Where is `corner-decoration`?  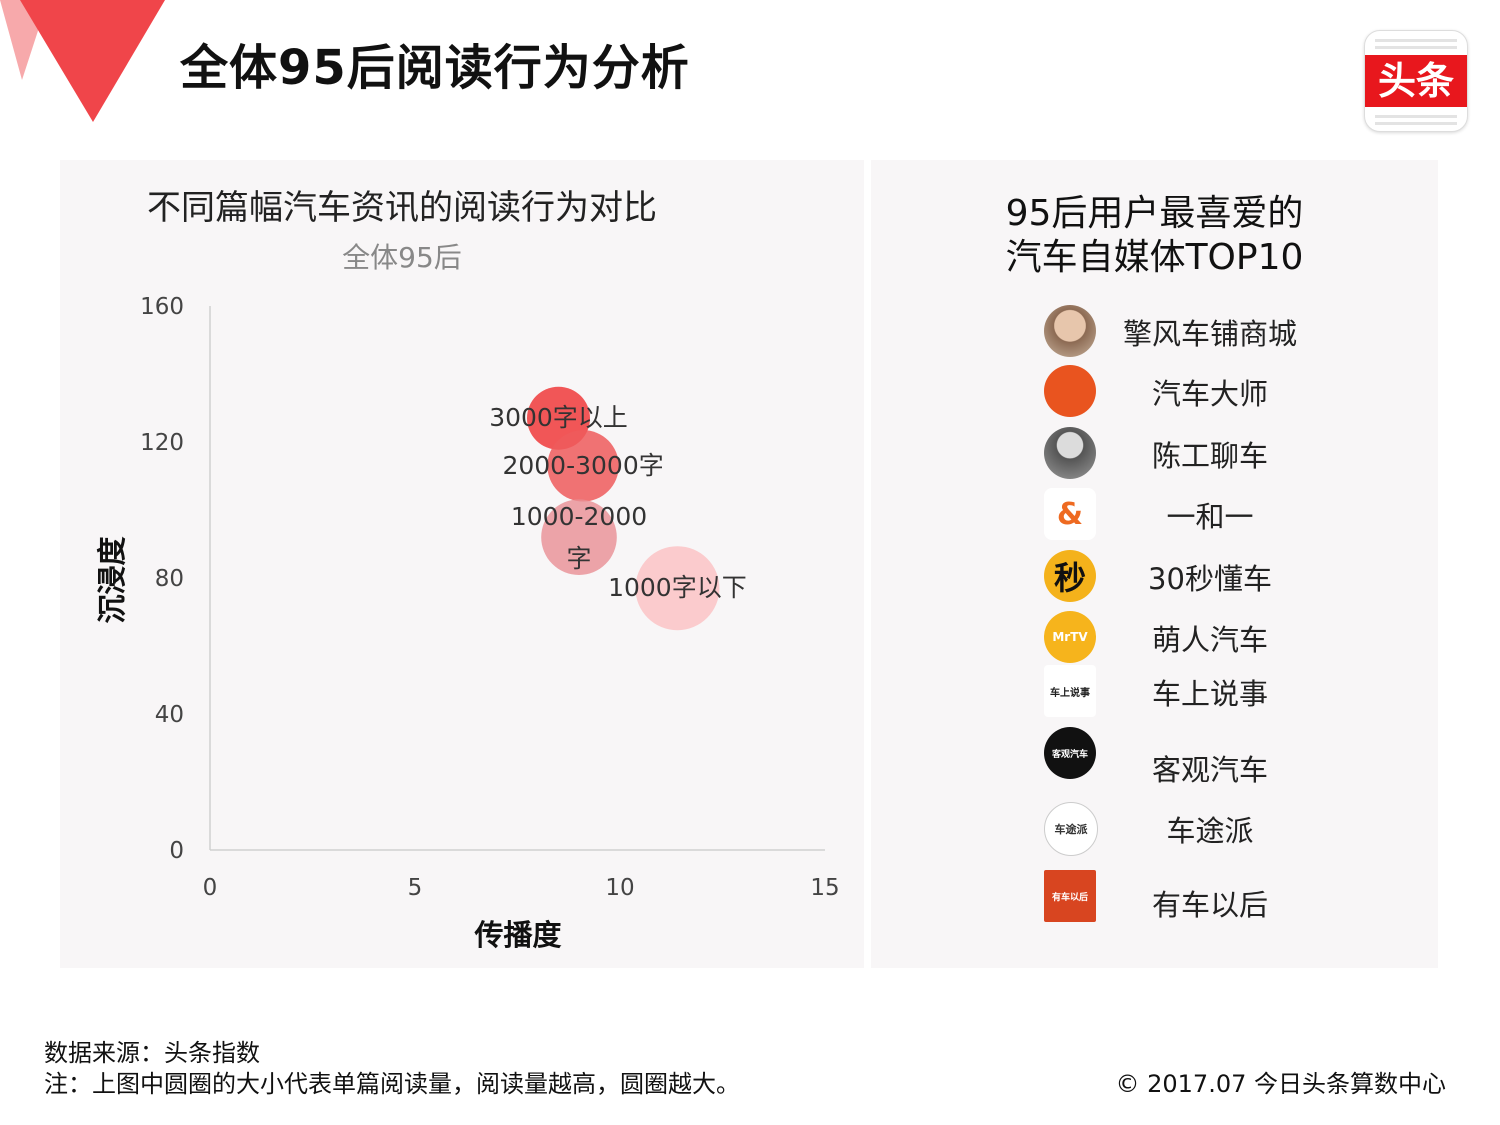
corner-decoration is located at coordinates (82, 61).